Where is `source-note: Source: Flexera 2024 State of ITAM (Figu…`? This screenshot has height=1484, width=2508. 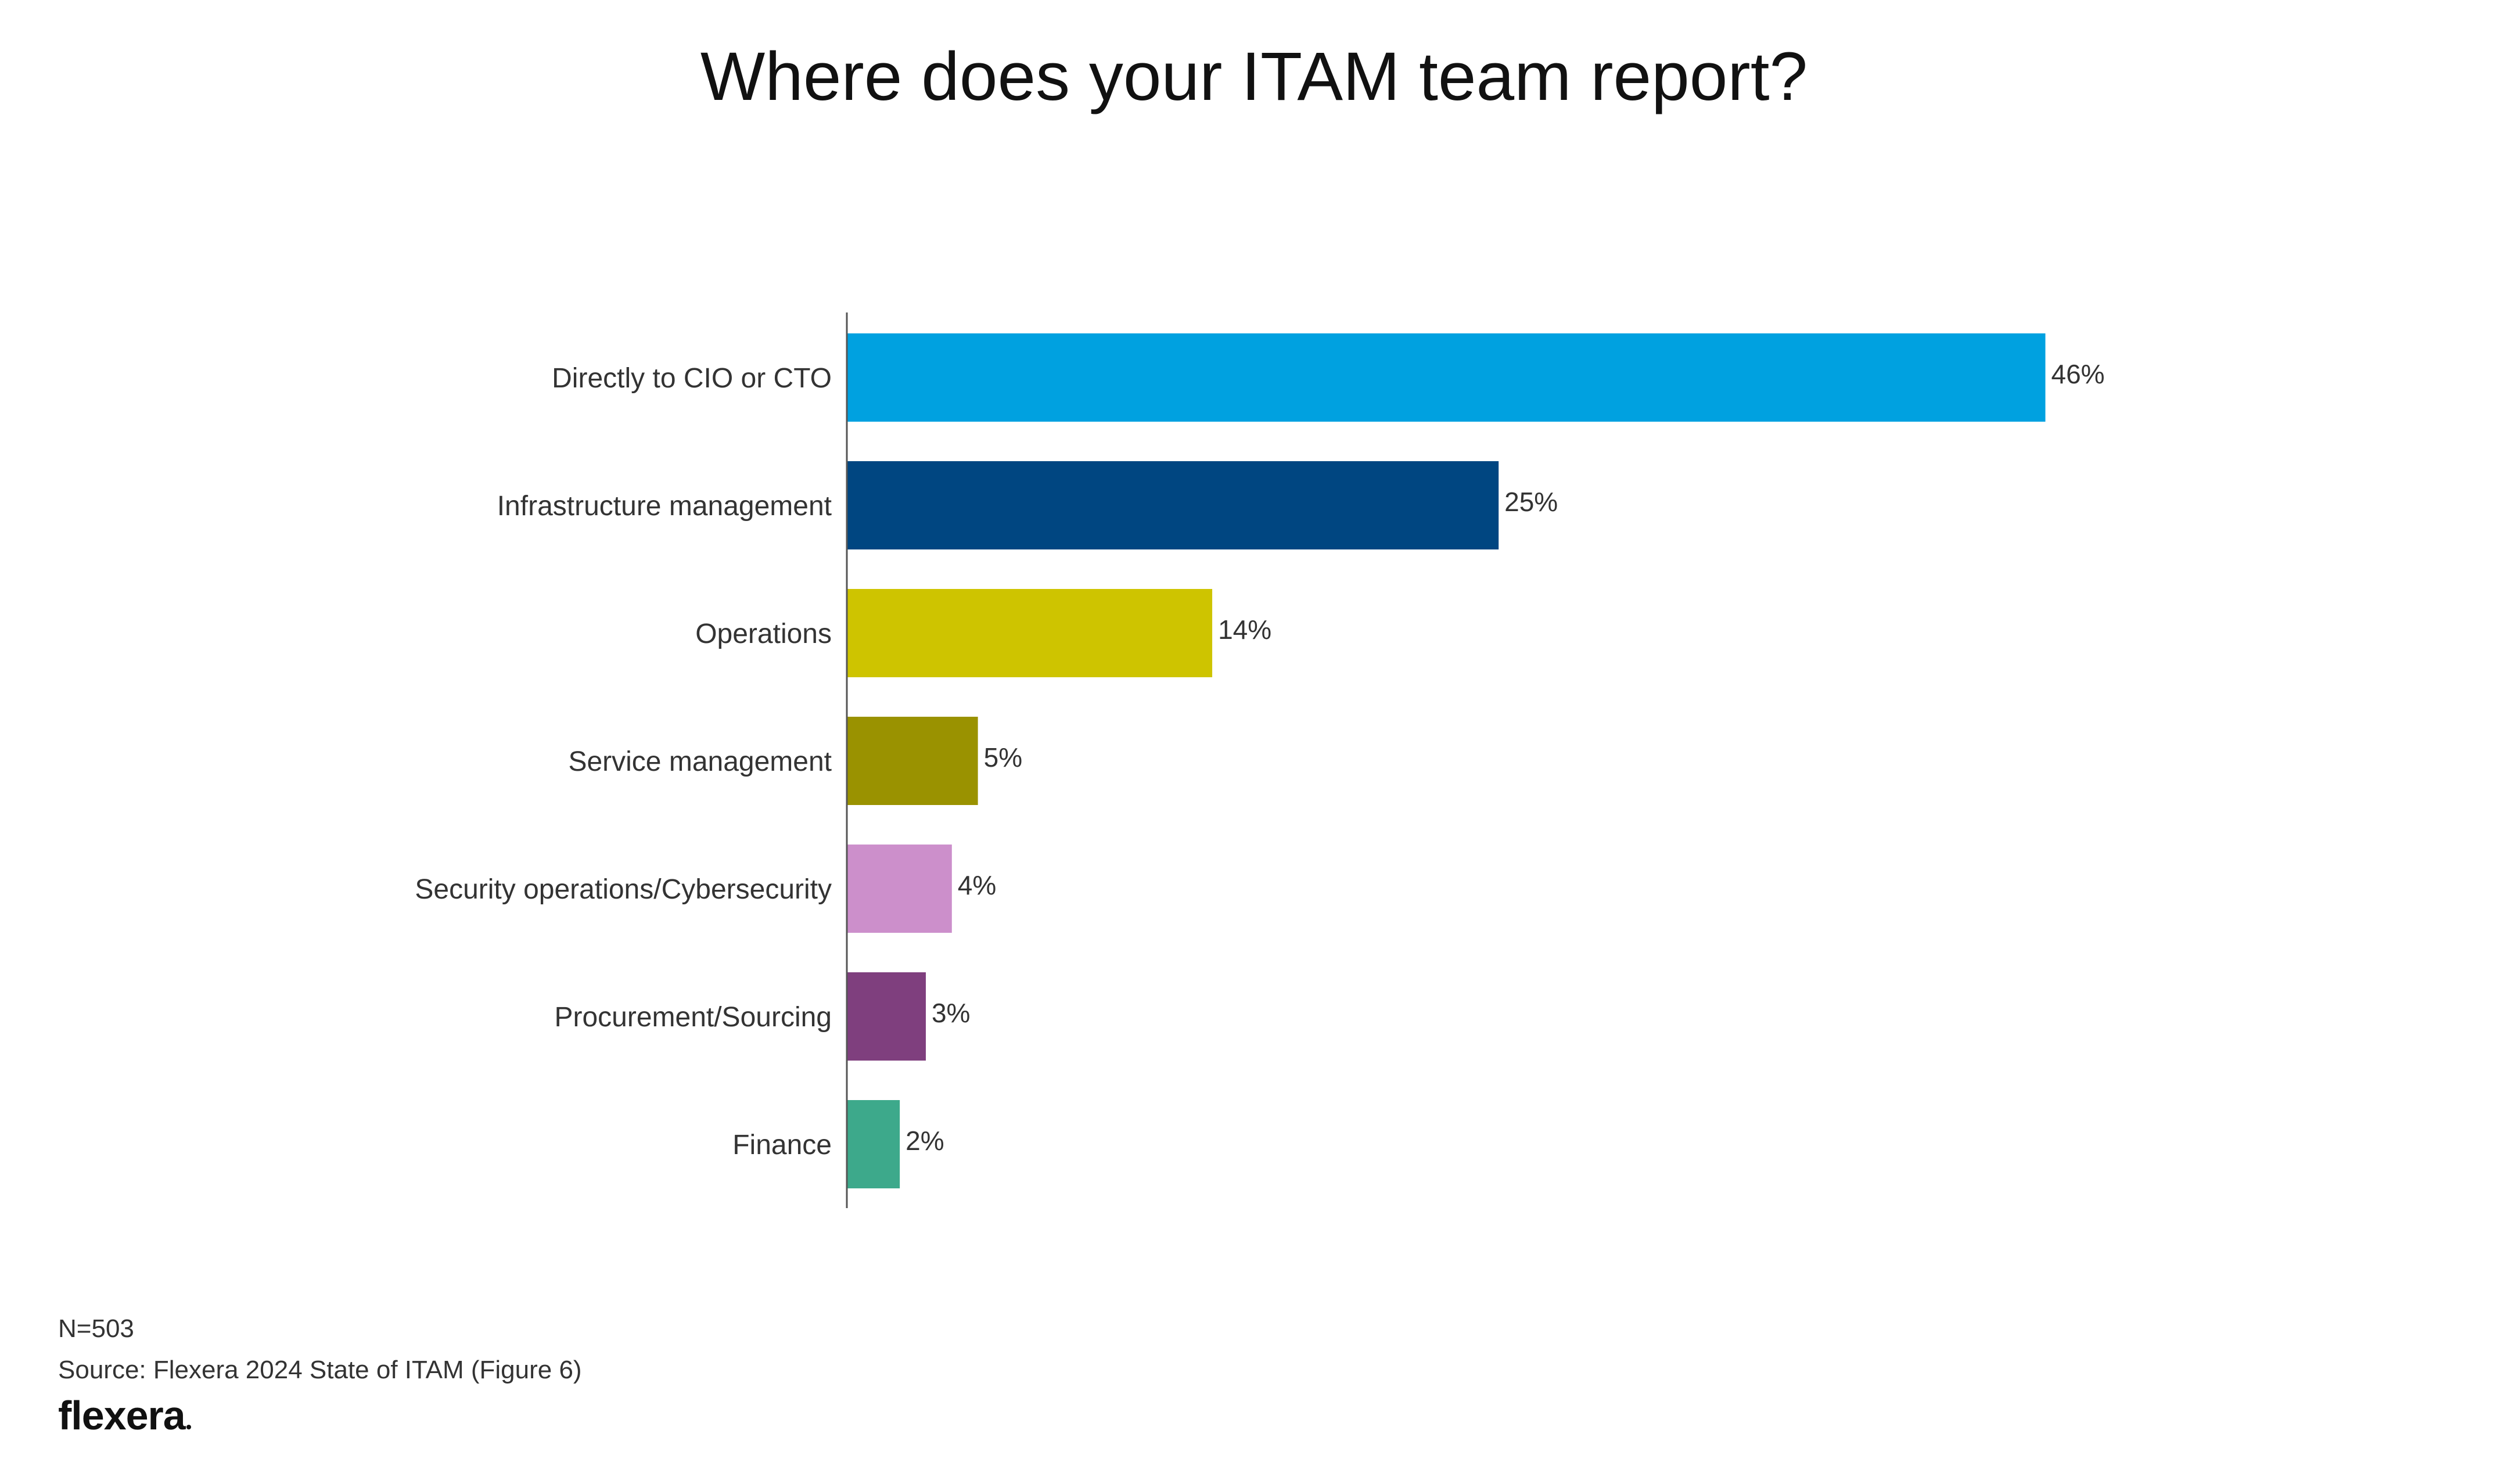 source-note: Source: Flexera 2024 State of ITAM (Figu… is located at coordinates (320, 1370).